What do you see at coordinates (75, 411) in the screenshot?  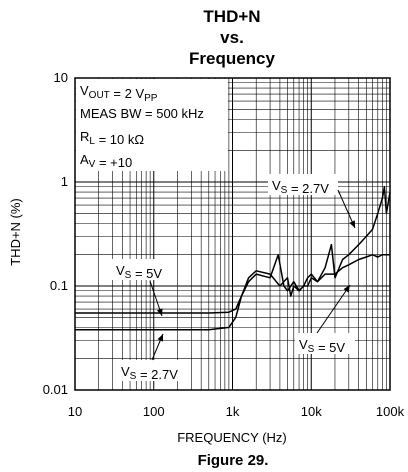 I see `x-tick-label: 10` at bounding box center [75, 411].